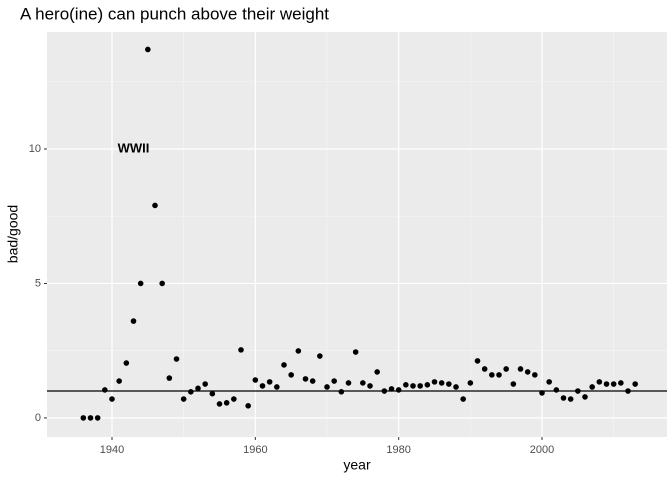 The image size is (672, 480). I want to click on x-tick-label: 1980, so click(398, 450).